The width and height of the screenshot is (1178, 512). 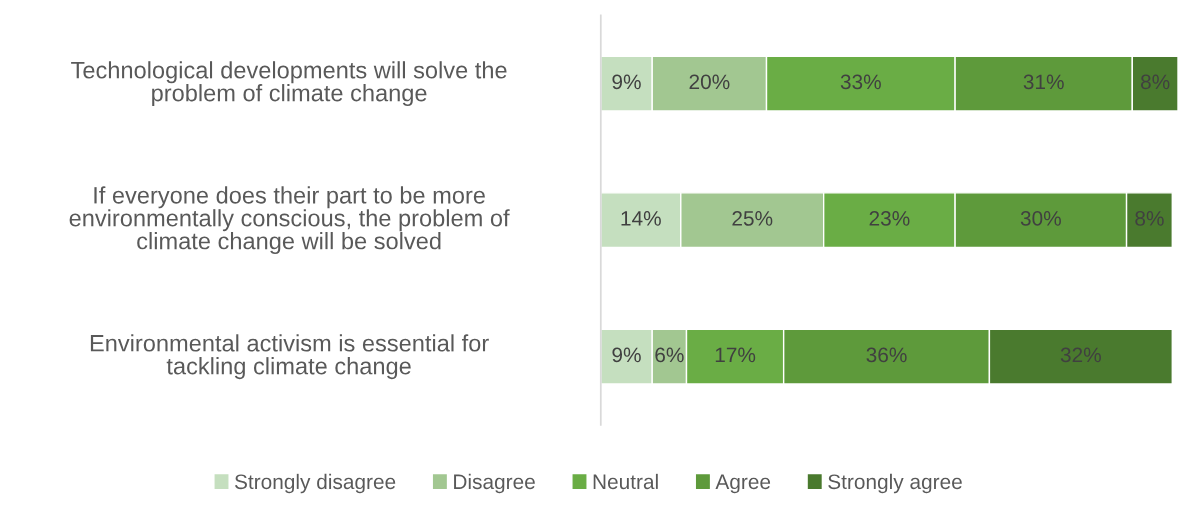 What do you see at coordinates (315, 483) in the screenshot?
I see `legend-label: Strongly disagree` at bounding box center [315, 483].